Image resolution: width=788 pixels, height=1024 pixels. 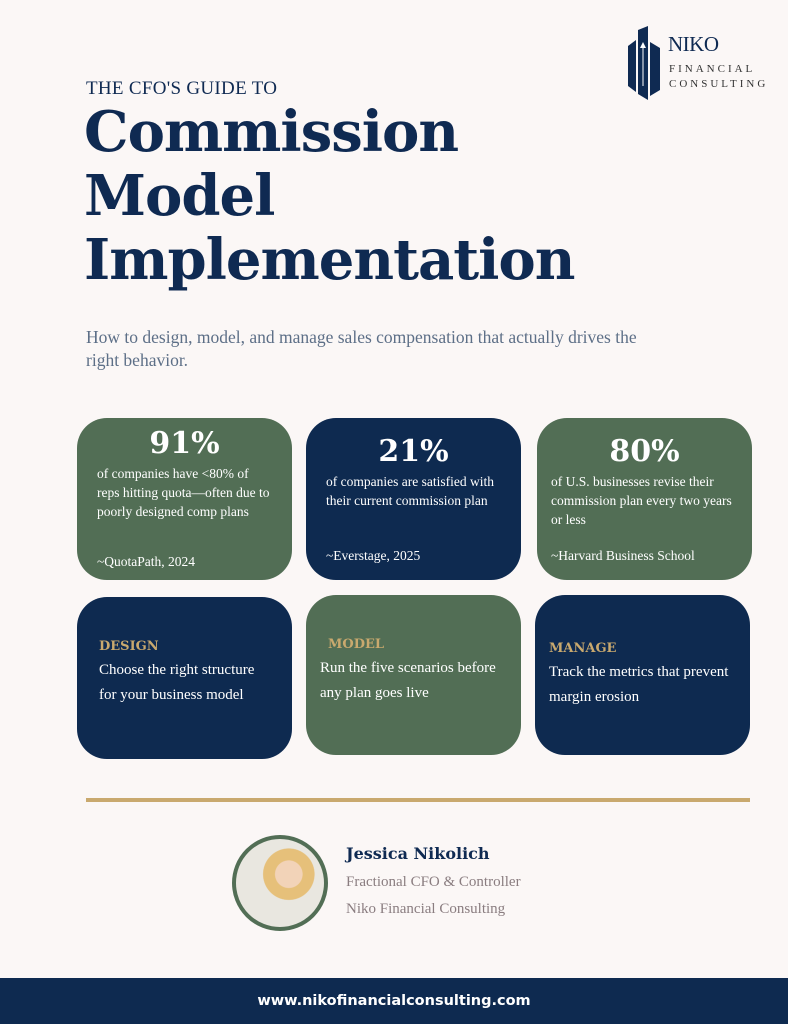 What do you see at coordinates (426, 909) in the screenshot?
I see `author-company: Niko Financial Consulting` at bounding box center [426, 909].